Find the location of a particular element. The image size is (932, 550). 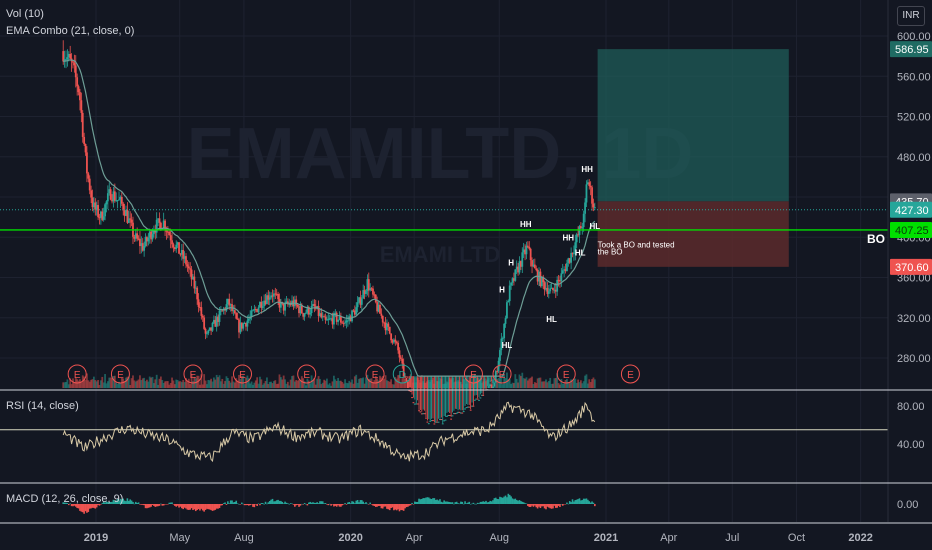

legend-rsi: RSI (14, close) is located at coordinates (42, 406).